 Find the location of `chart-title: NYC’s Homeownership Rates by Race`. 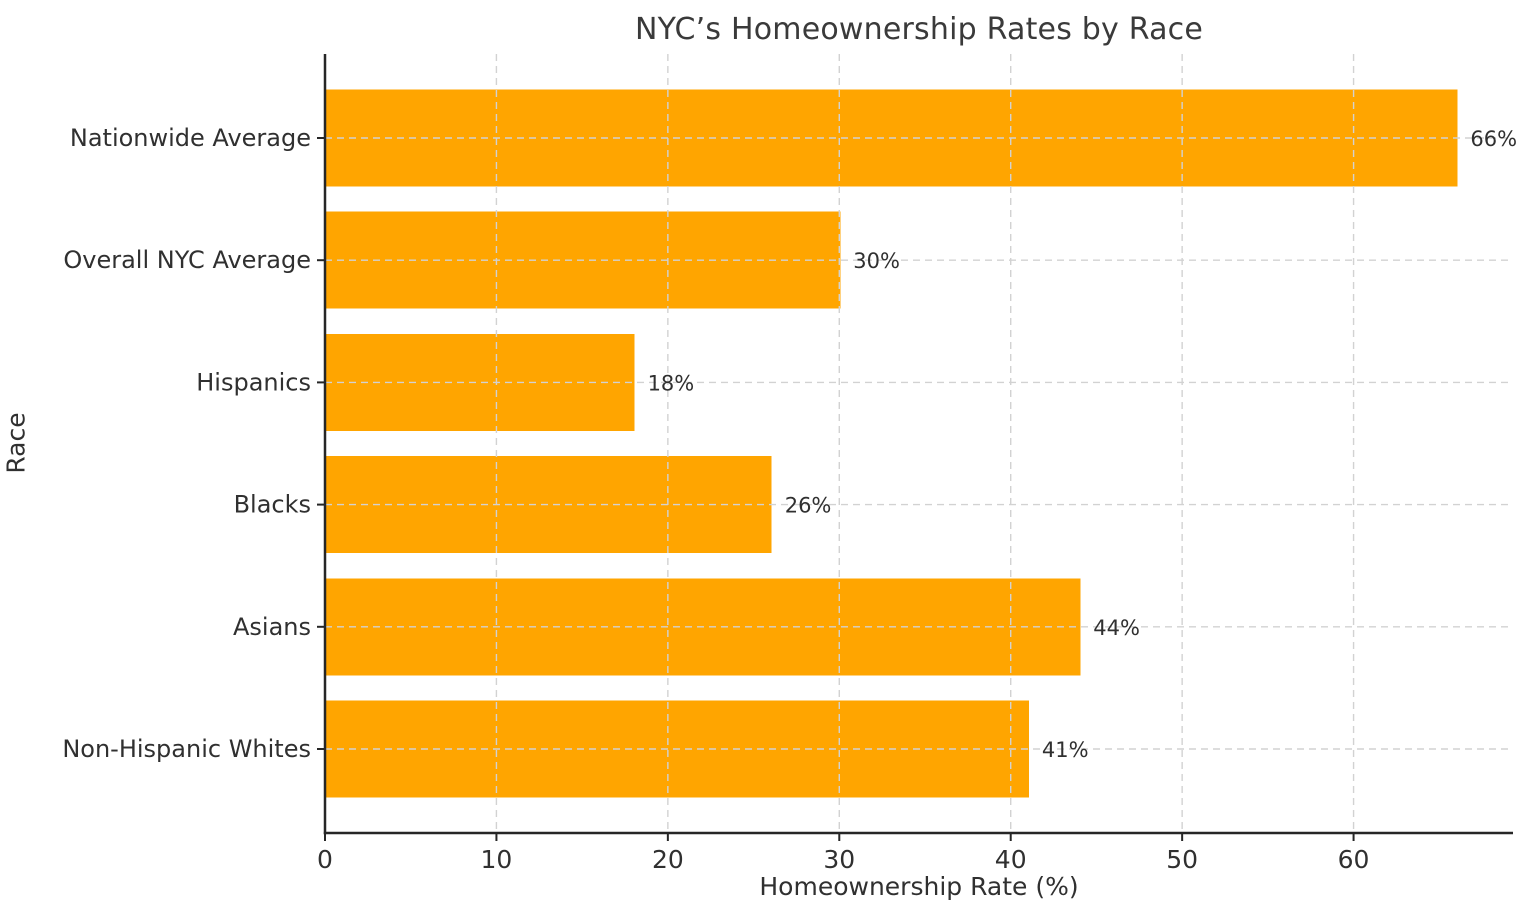

chart-title: NYC’s Homeownership Rates by Race is located at coordinates (919, 29).